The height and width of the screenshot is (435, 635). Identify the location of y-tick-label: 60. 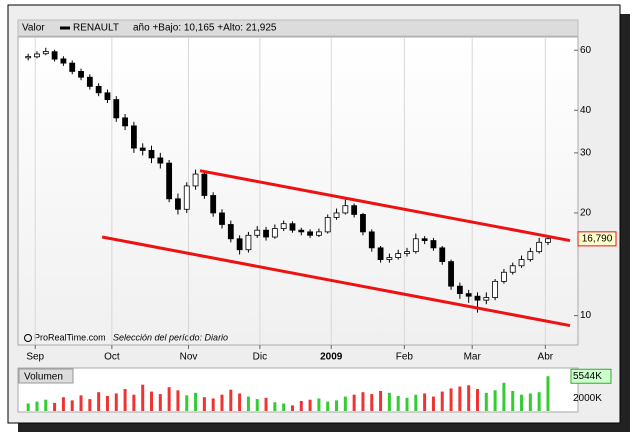
(586, 50).